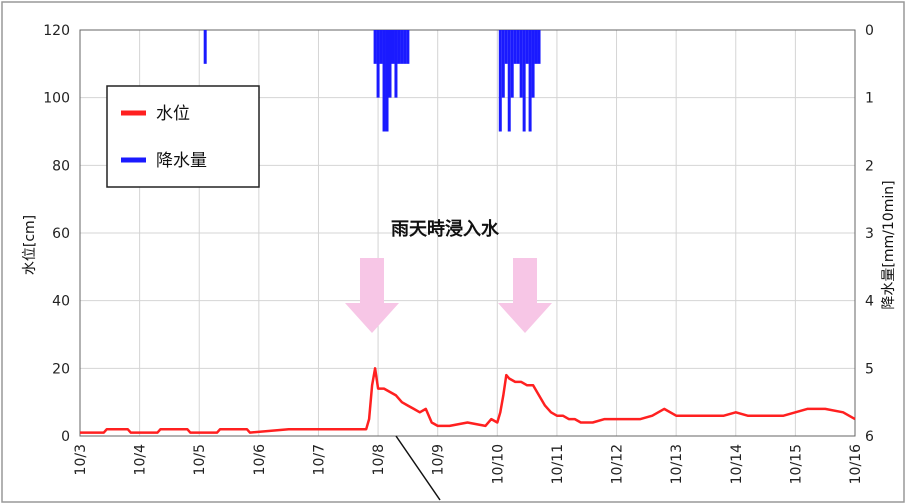 The height and width of the screenshot is (504, 906). I want to click on x-tick-label: 10/5, so click(200, 459).